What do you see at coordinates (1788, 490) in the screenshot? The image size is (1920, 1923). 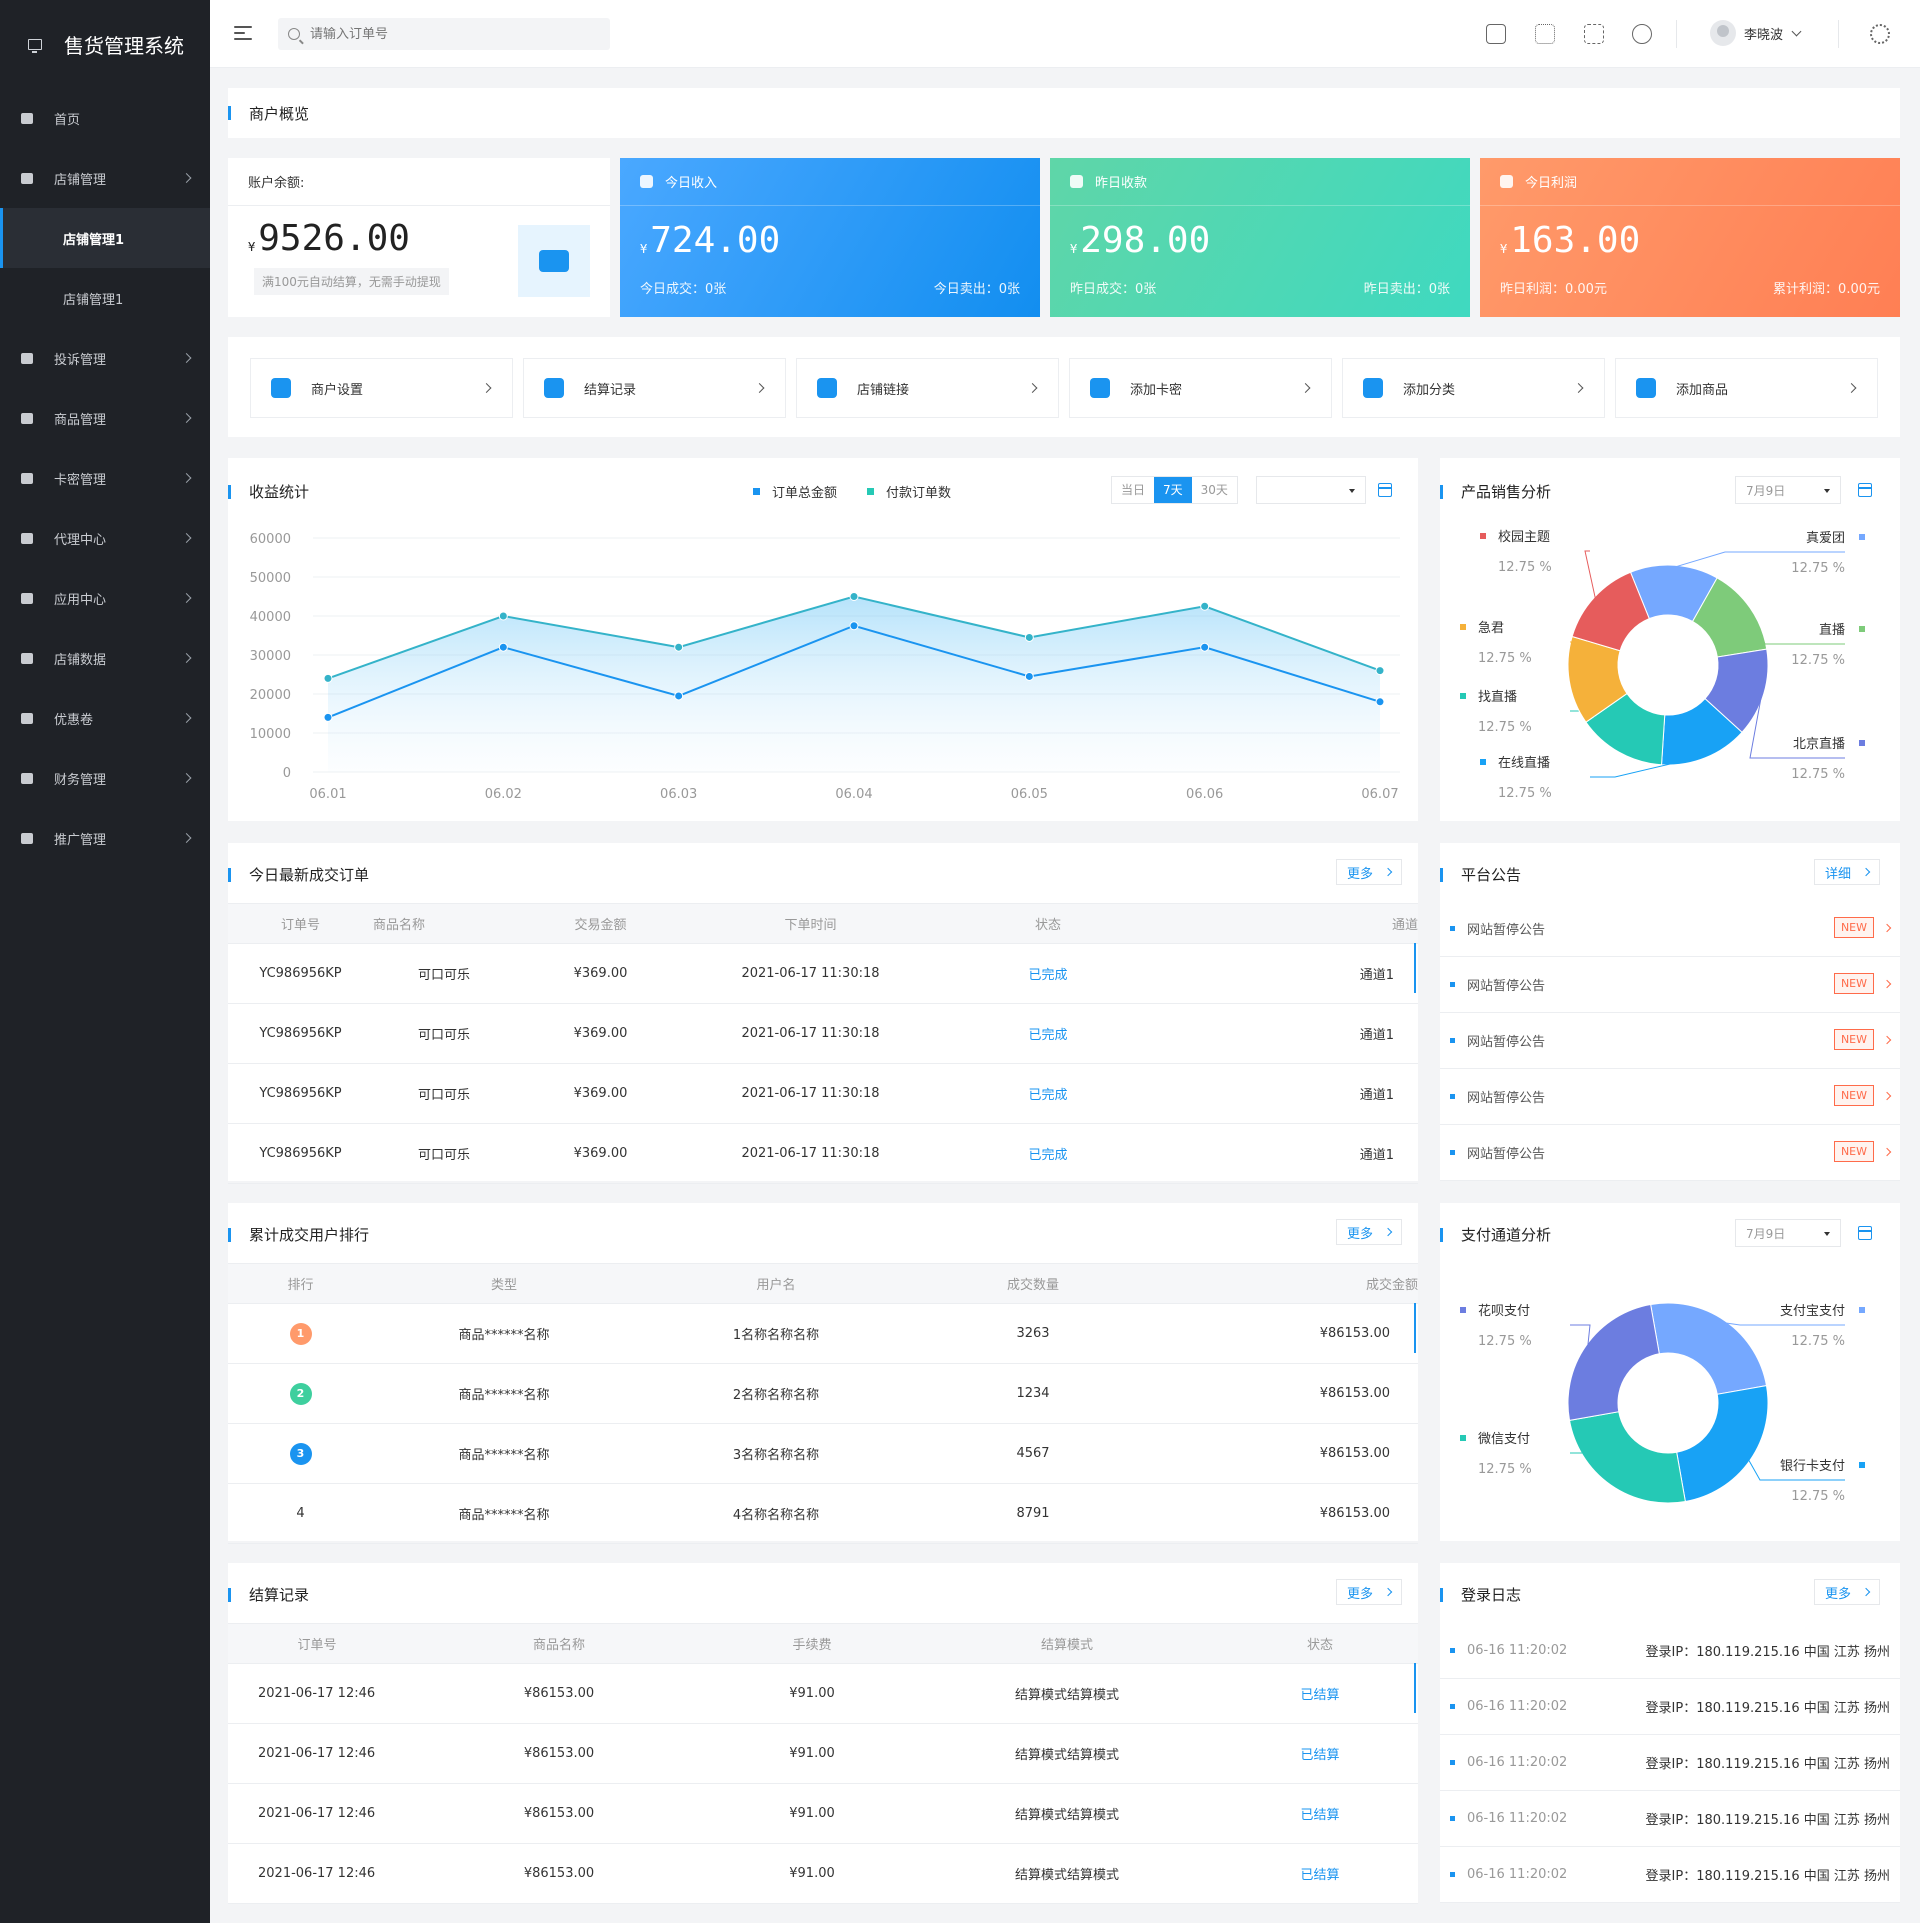 I see `product-date-select: 7月9日` at bounding box center [1788, 490].